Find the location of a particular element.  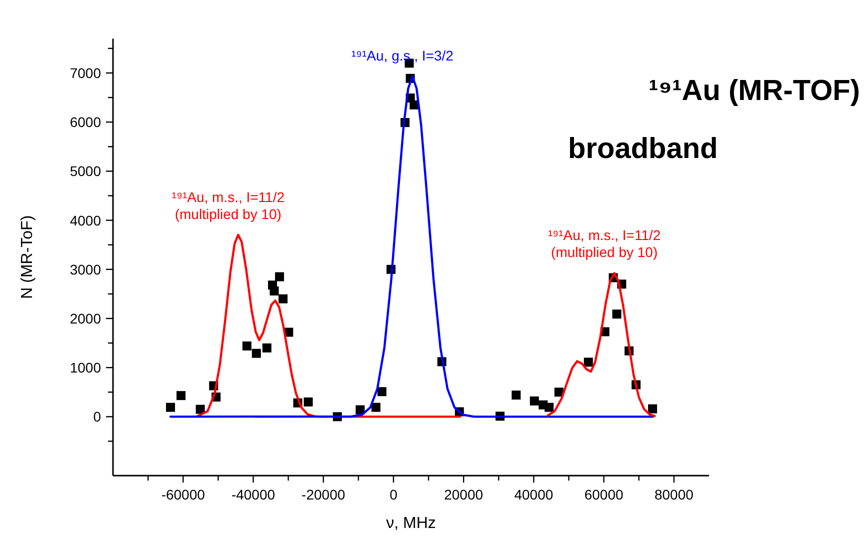

x-tick-label: 60000 is located at coordinates (604, 494).